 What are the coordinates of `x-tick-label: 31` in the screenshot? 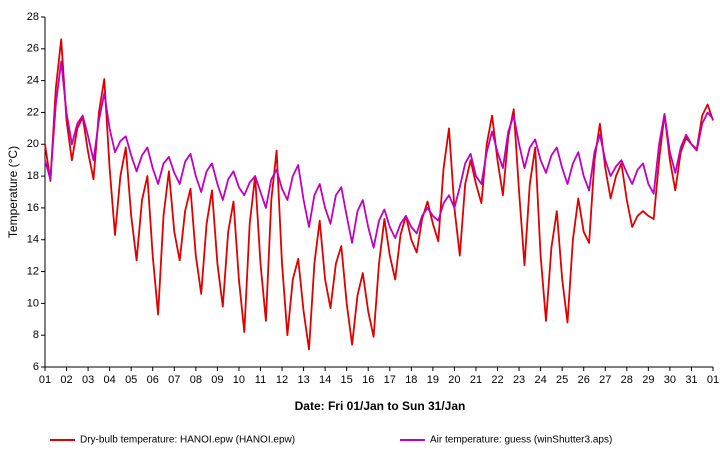 It's located at (691, 380).